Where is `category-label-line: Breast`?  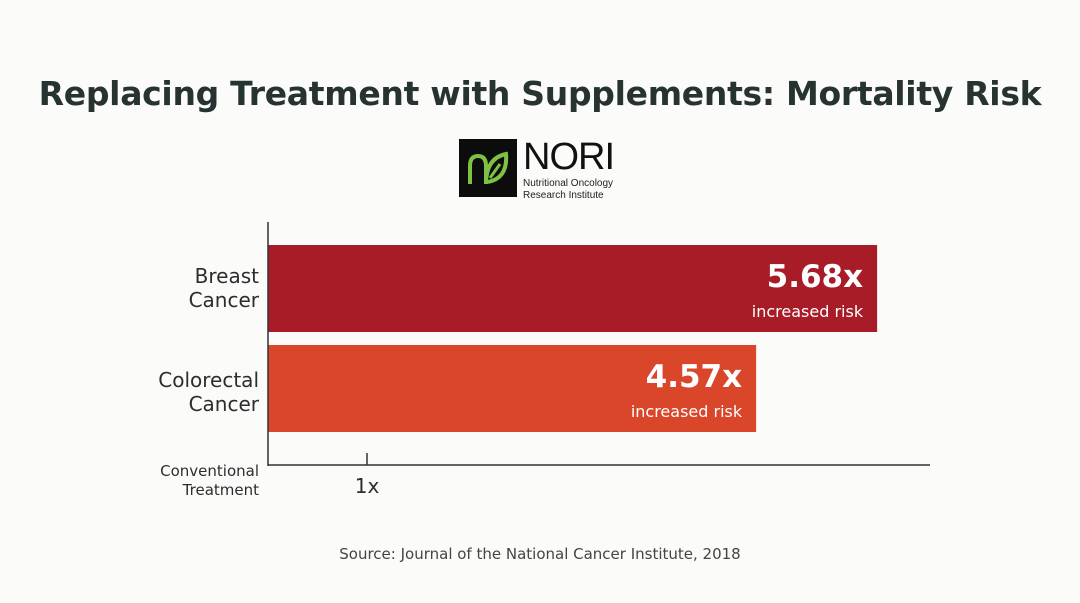
category-label-line: Breast is located at coordinates (226, 276).